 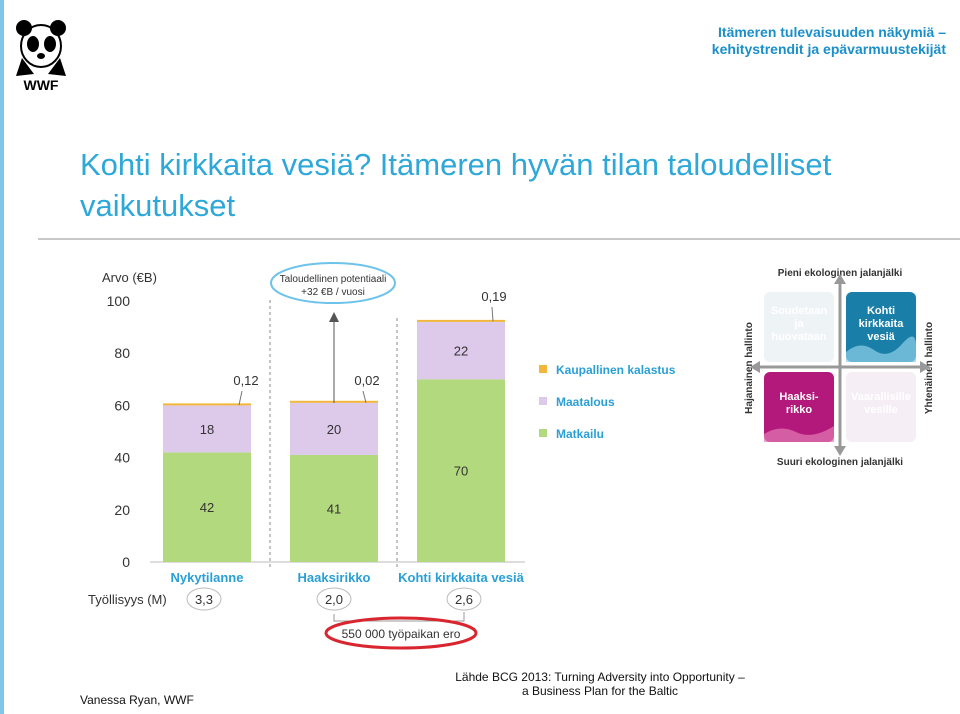 I want to click on employment-value: 2,0, so click(x=334, y=599).